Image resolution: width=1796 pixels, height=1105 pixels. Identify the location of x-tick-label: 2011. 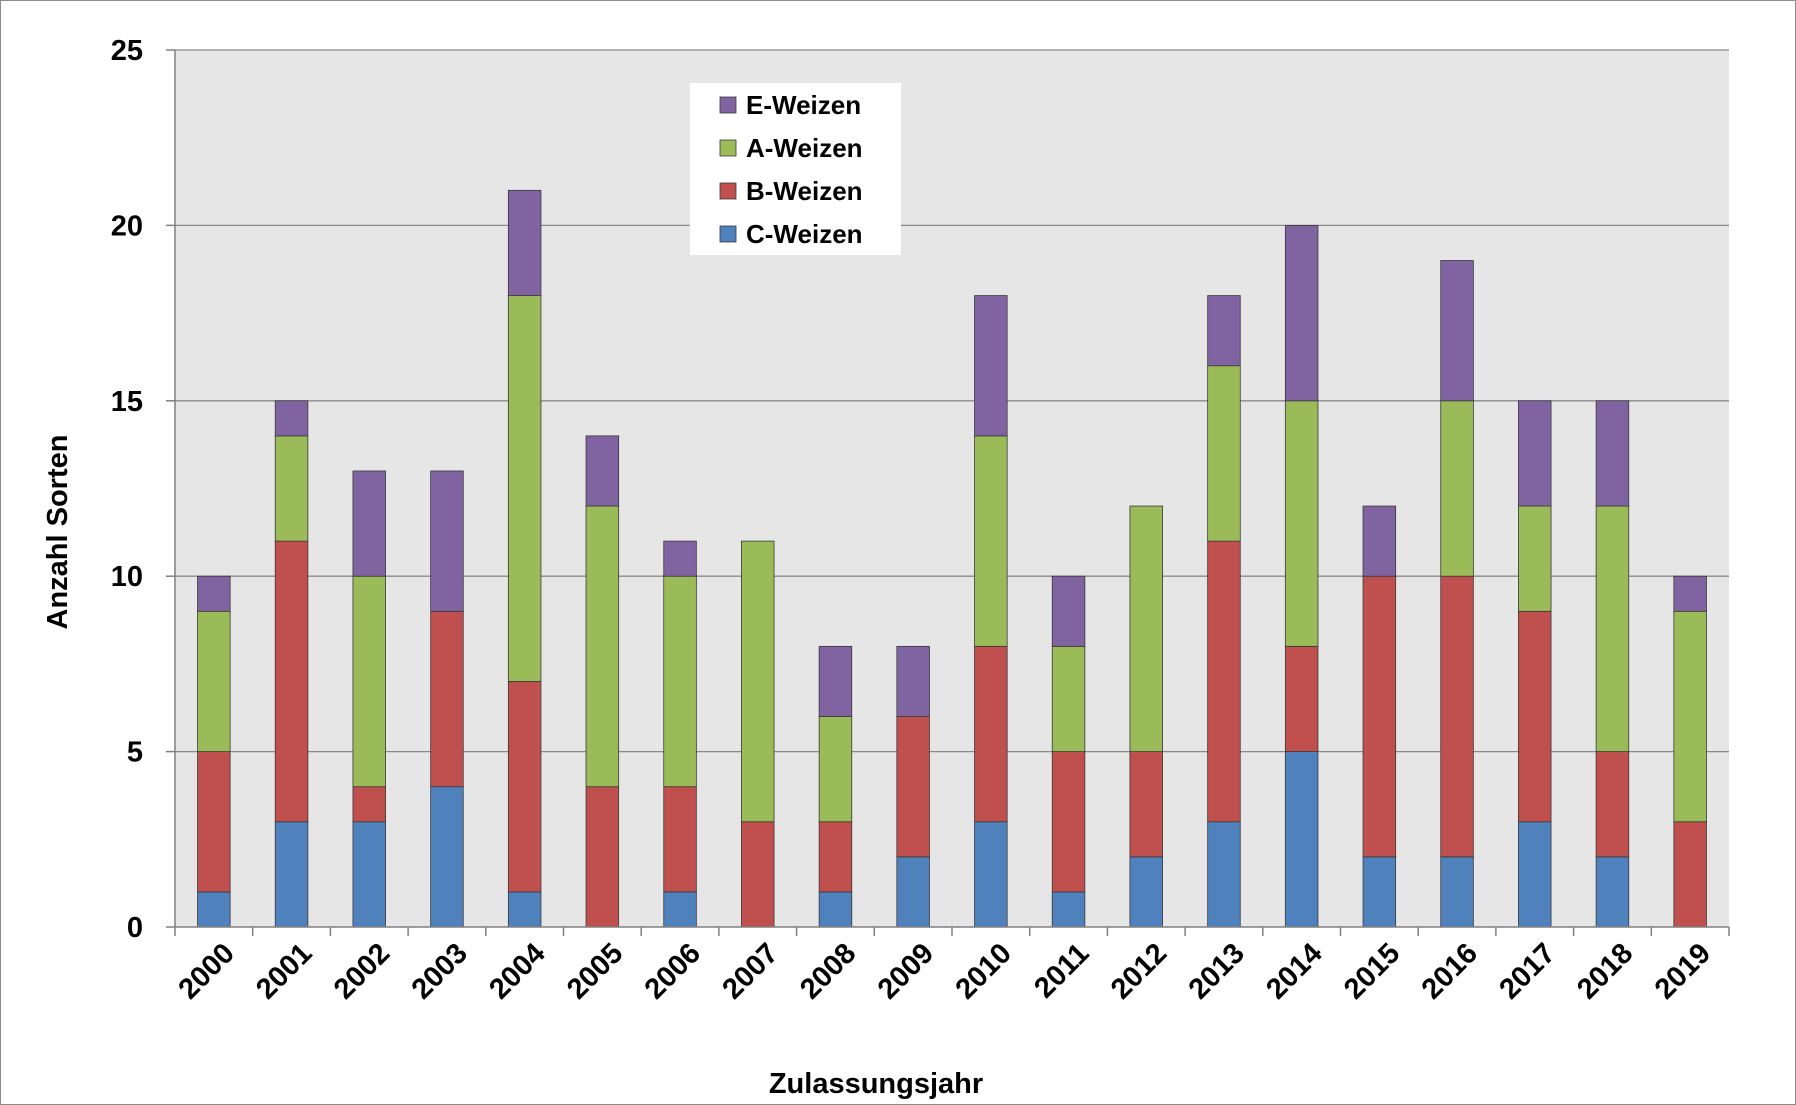
(1061, 970).